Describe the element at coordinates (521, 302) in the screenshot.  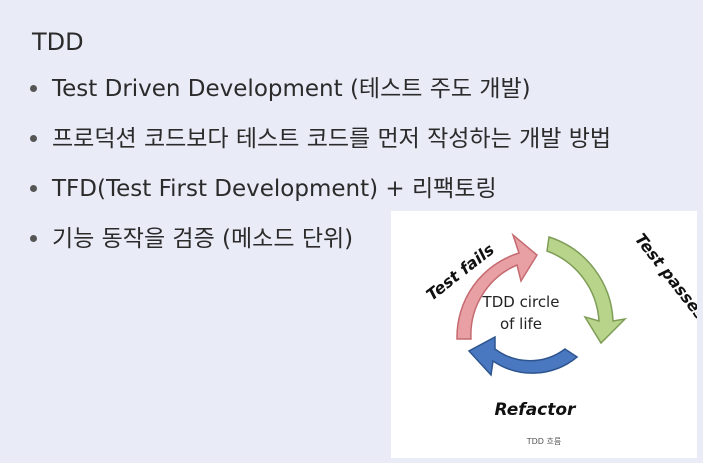
I see `center-label-line1: TDD circle` at that location.